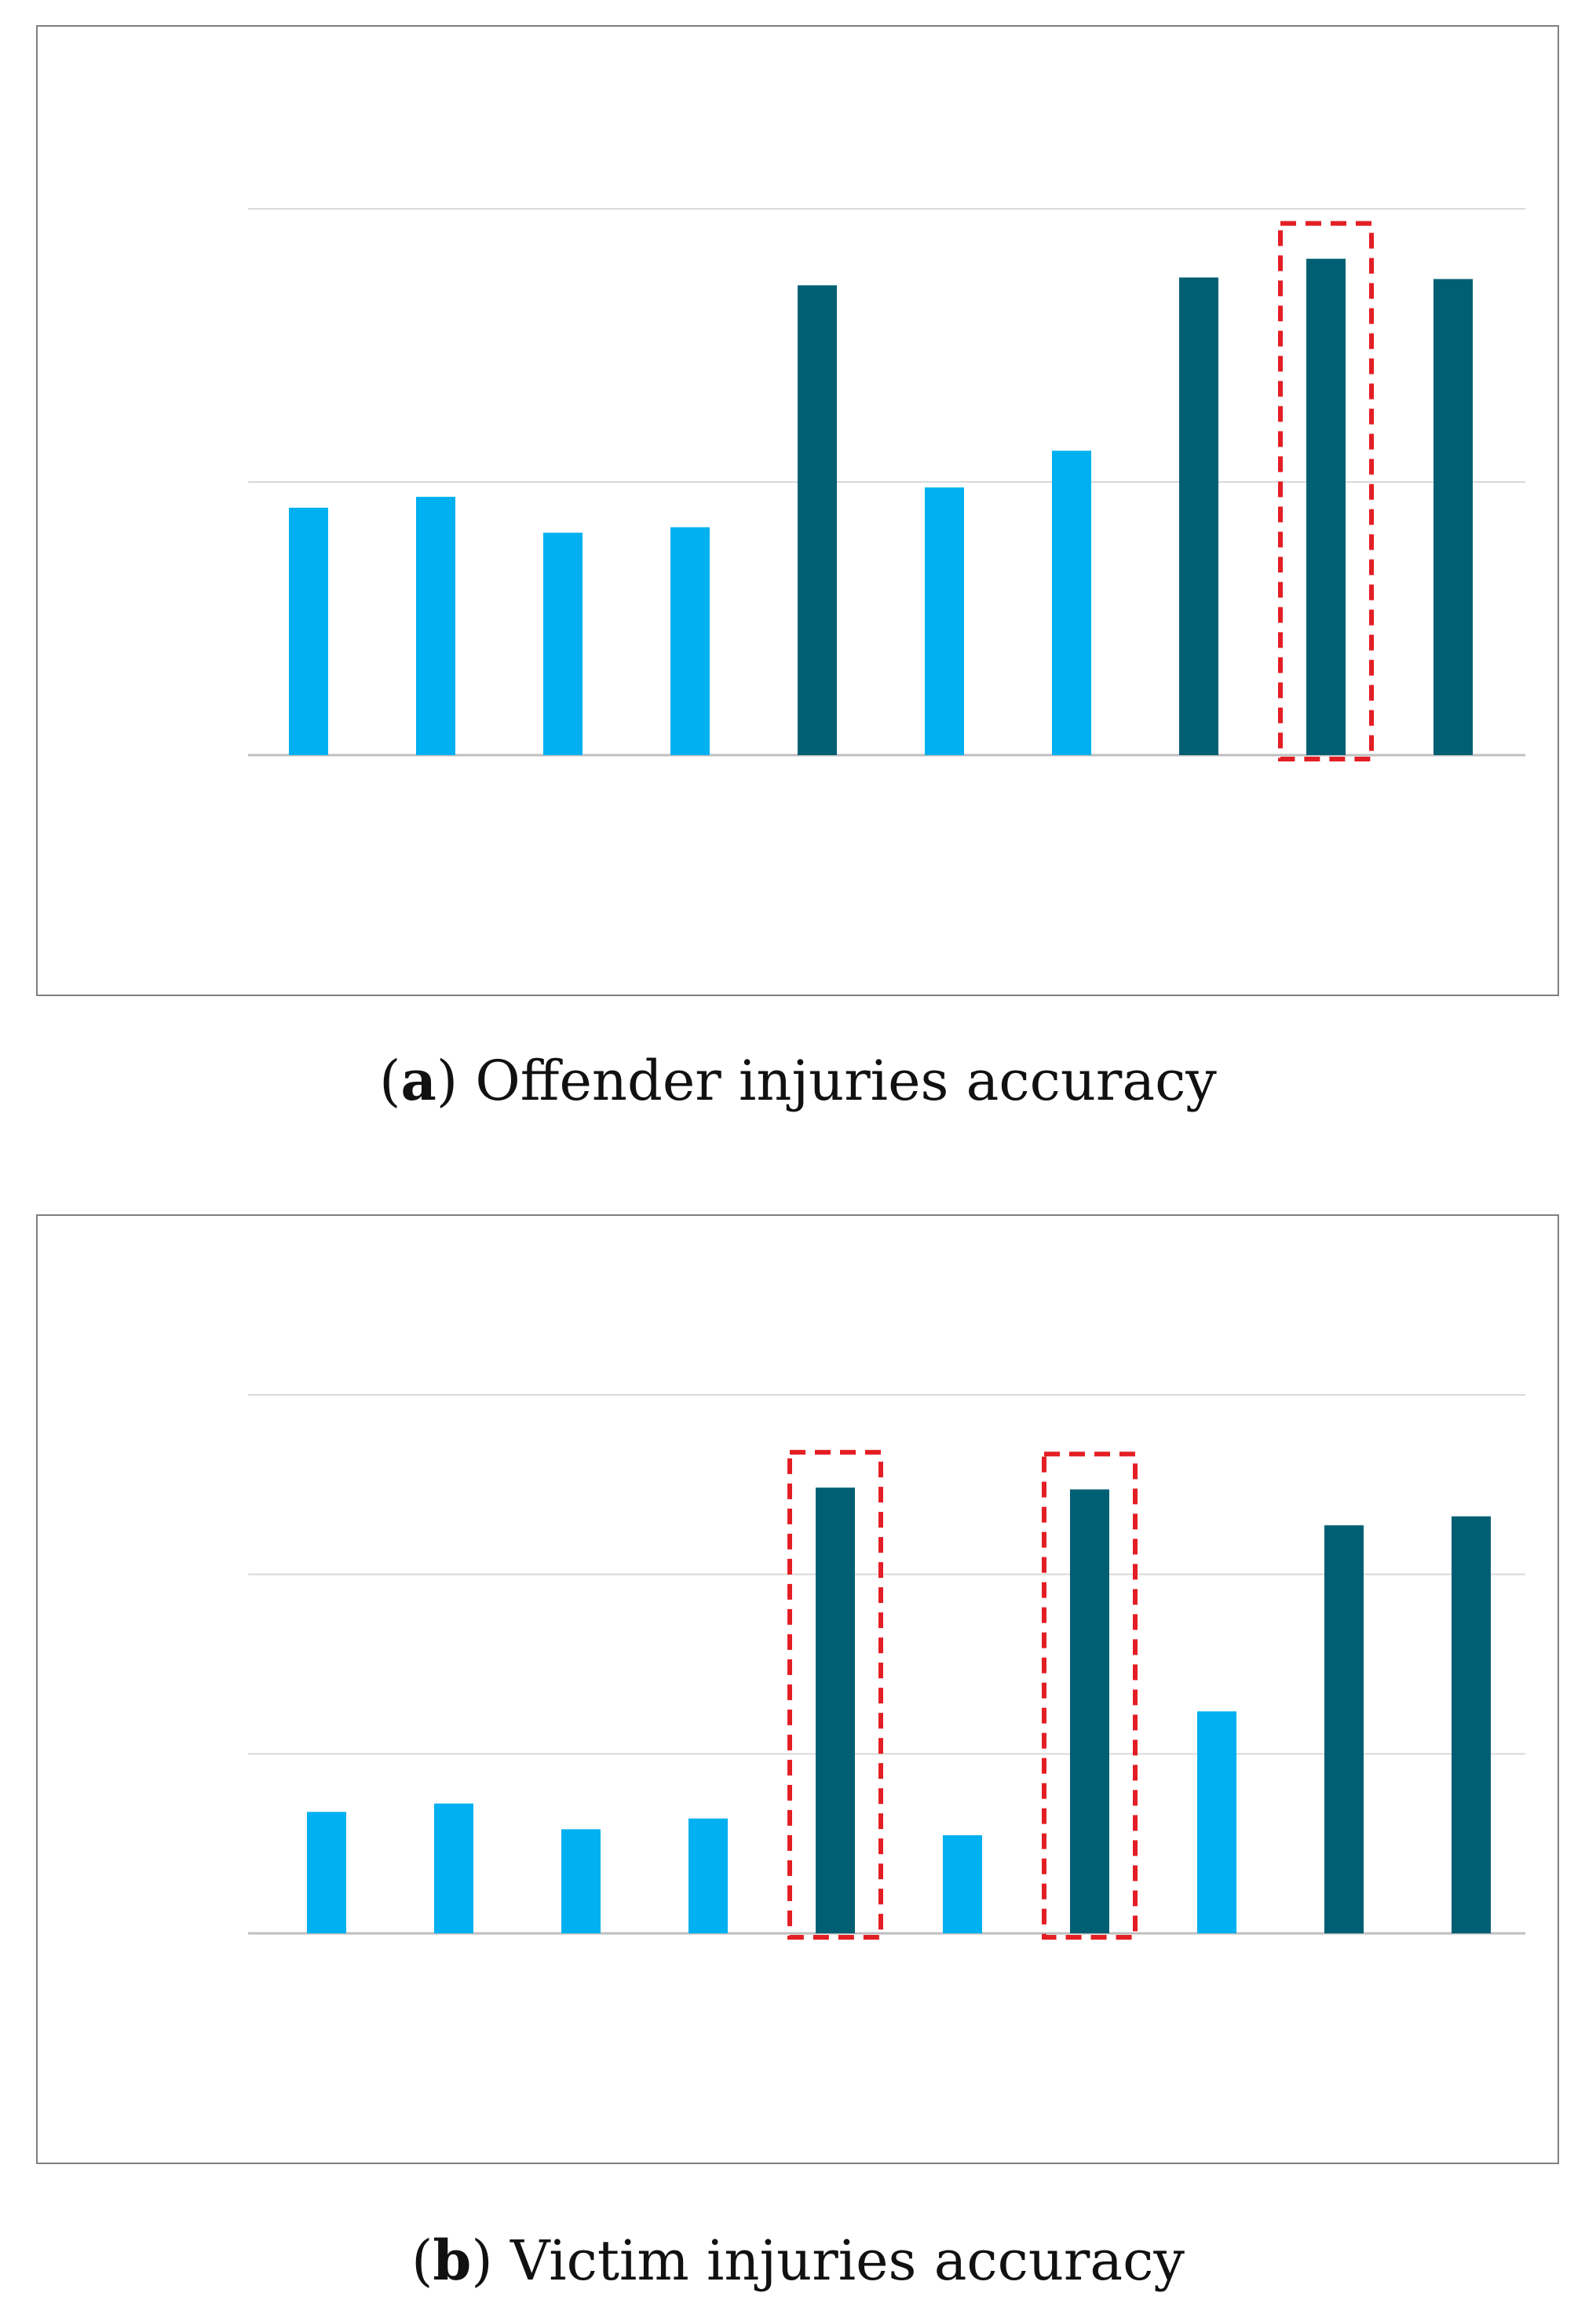 The width and height of the screenshot is (1596, 2307). I want to click on caption-a: (a) Offender injuries accuracy, so click(798, 1080).